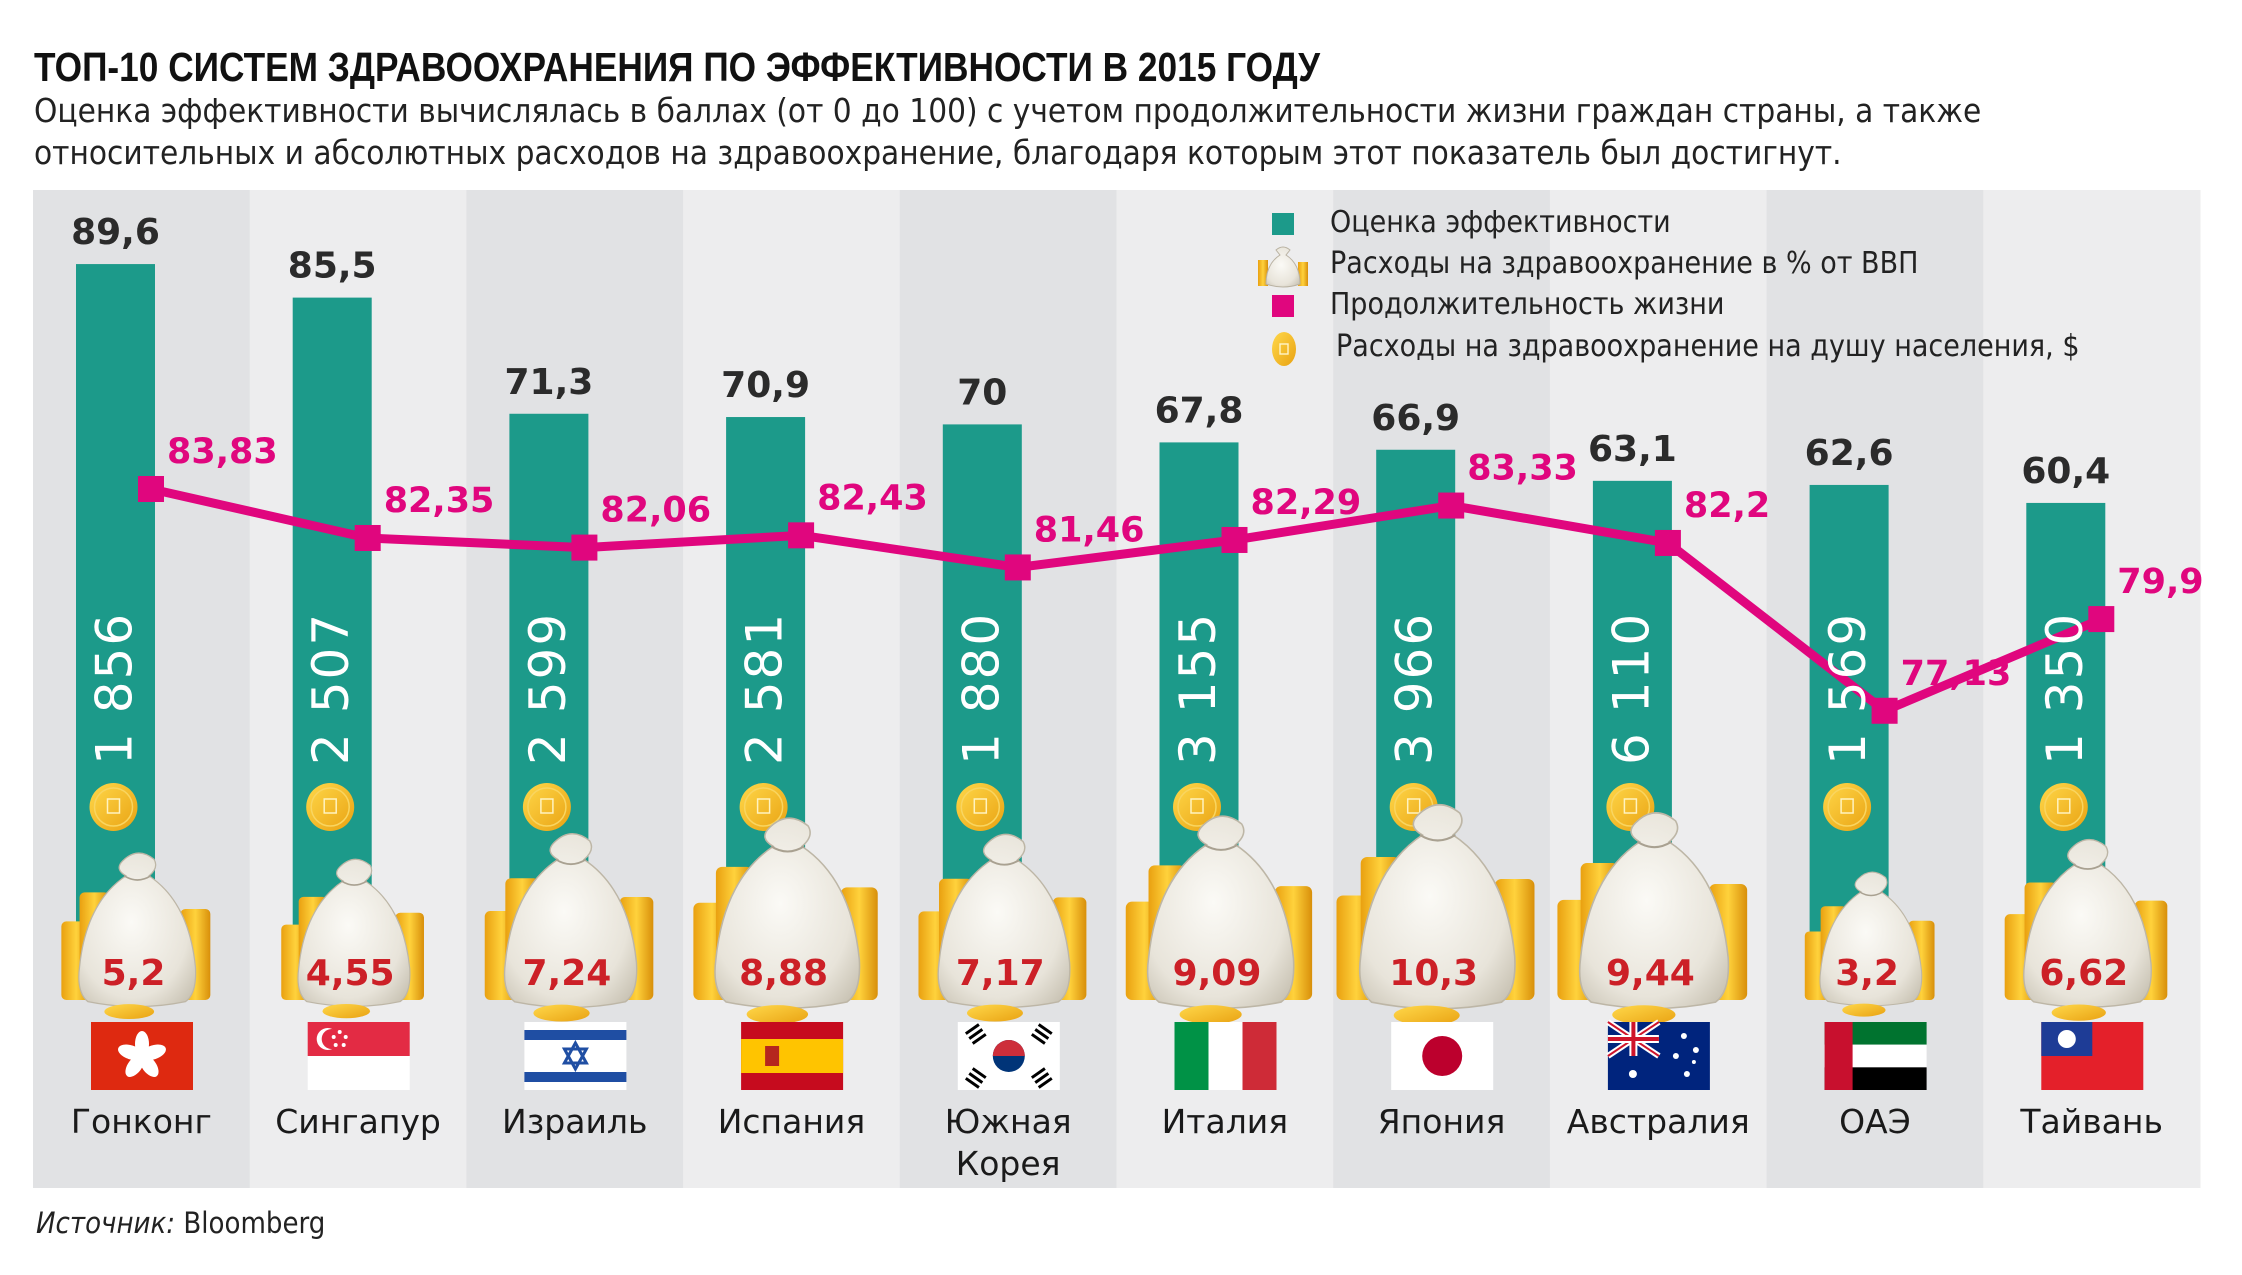 This screenshot has height=1275, width=2242. Describe the element at coordinates (574, 1121) in the screenshot. I see `country-name: Израиль` at that location.